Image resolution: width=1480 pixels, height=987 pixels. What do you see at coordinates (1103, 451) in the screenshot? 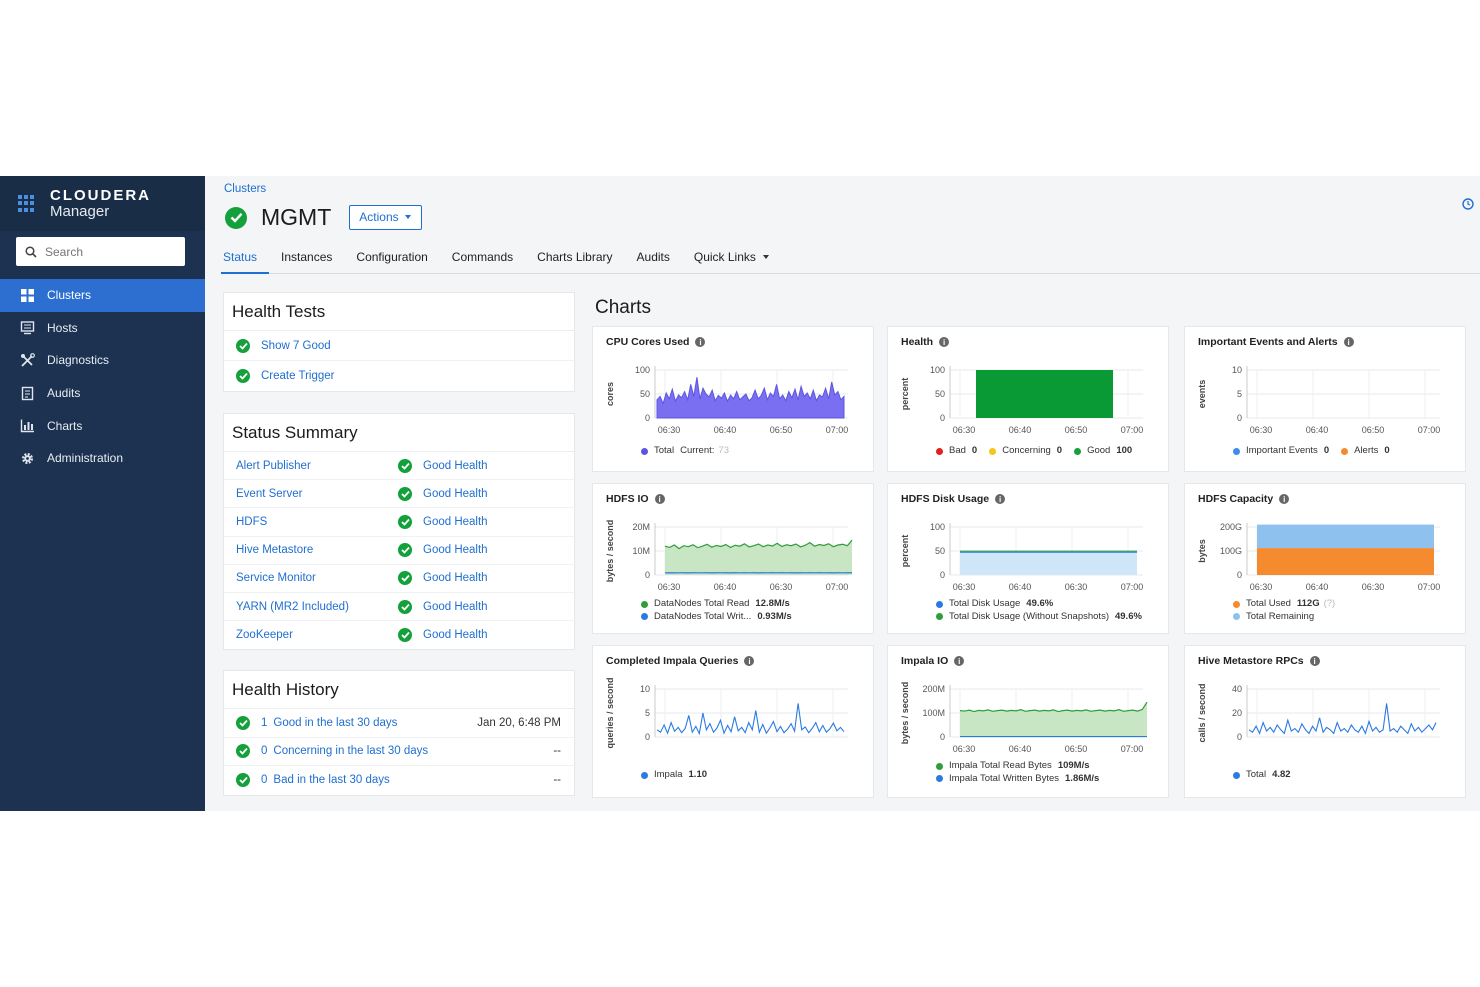
I see `legend-item: Good 100` at bounding box center [1103, 451].